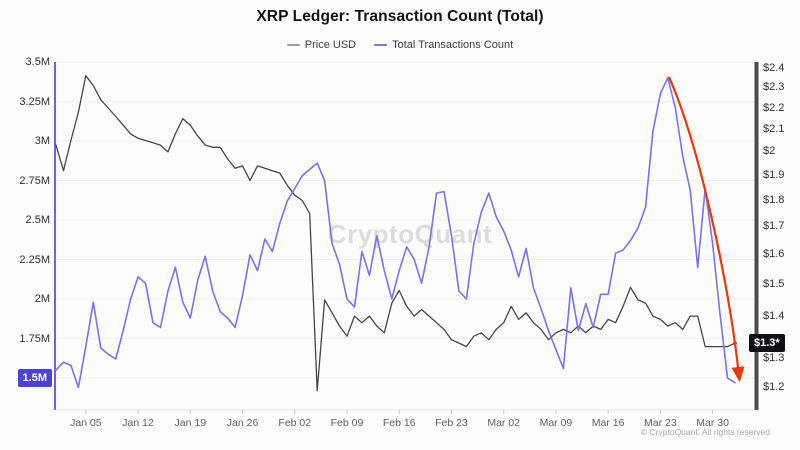 Image resolution: width=800 pixels, height=450 pixels. Describe the element at coordinates (556, 423) in the screenshot. I see `x-axis-label: Mar 09` at that location.